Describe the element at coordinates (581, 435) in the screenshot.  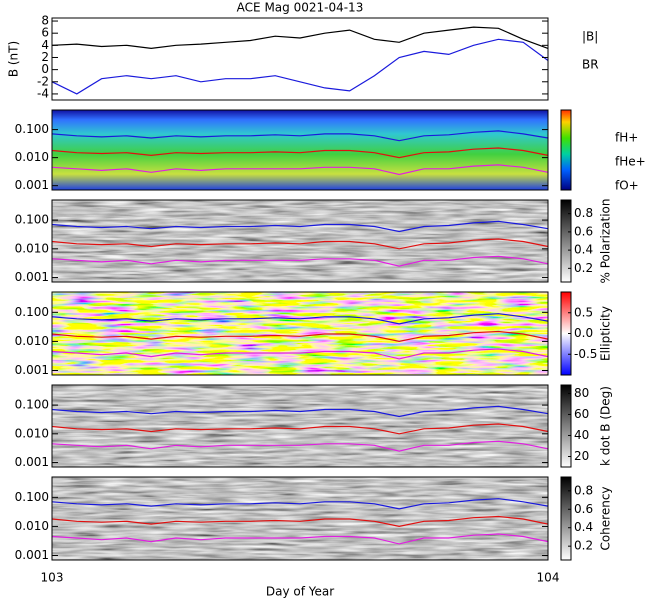
I see `colorbar-tick-label: 40` at that location.